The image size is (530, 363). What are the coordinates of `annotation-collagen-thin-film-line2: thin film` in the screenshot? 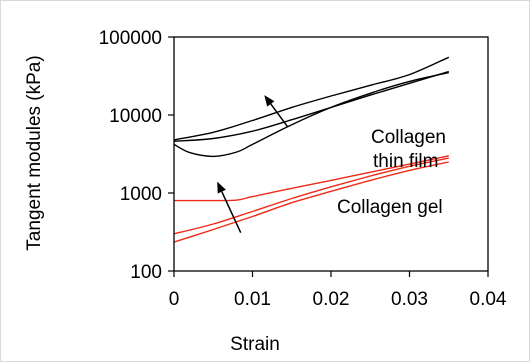 It's located at (405, 161).